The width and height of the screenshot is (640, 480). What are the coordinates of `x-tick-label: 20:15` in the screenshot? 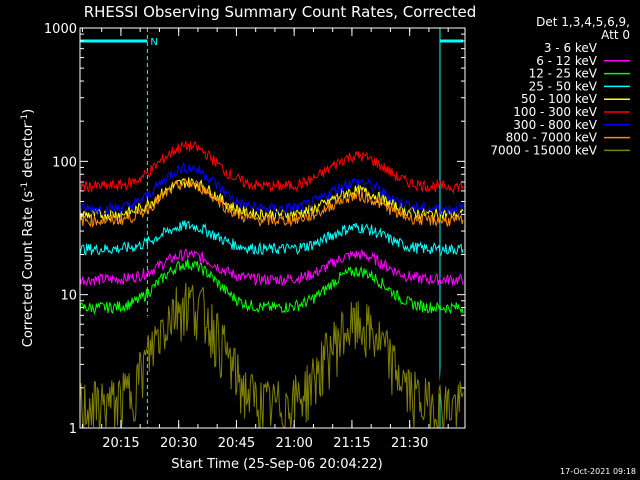 It's located at (120, 443).